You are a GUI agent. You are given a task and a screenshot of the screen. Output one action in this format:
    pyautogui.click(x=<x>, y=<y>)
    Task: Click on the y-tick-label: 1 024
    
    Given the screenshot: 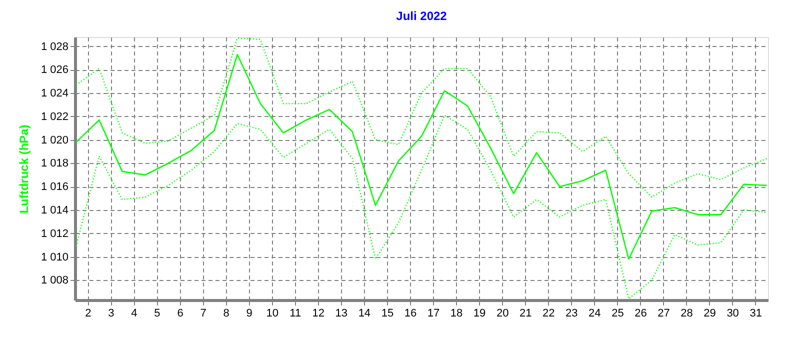 What is the action you would take?
    pyautogui.click(x=54, y=94)
    